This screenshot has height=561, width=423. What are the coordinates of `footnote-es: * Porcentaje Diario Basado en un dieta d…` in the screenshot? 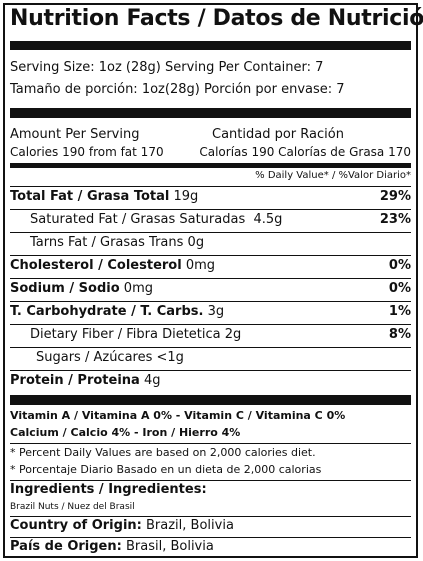 It's located at (166, 469).